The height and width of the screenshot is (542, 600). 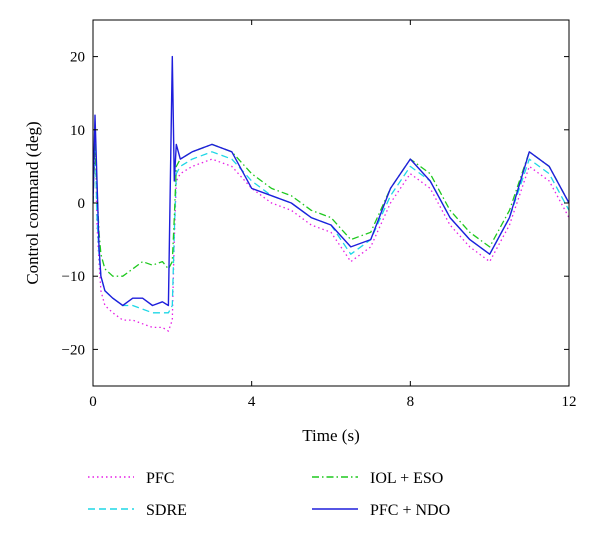 I want to click on y-tick-label: −20, so click(x=73, y=350).